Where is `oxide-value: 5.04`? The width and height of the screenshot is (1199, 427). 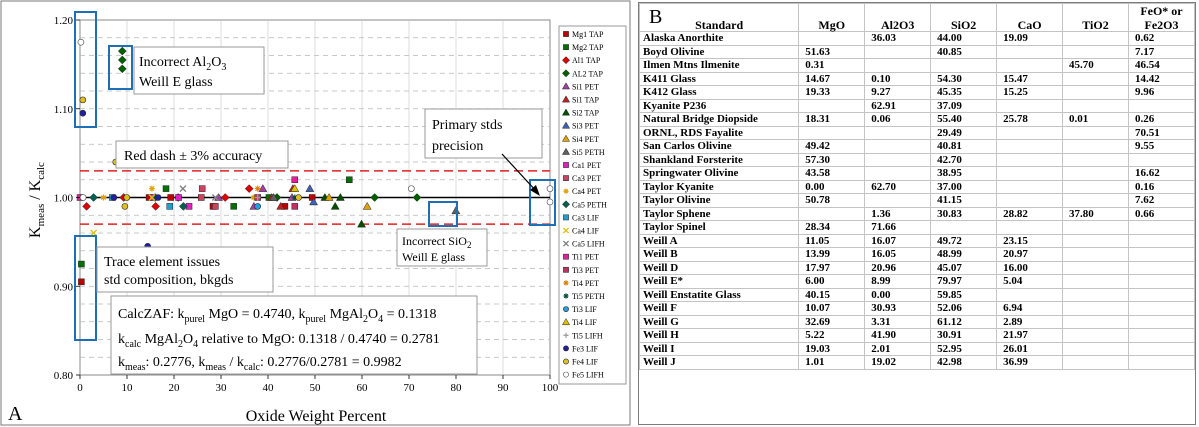 oxide-value: 5.04 is located at coordinates (1030, 281).